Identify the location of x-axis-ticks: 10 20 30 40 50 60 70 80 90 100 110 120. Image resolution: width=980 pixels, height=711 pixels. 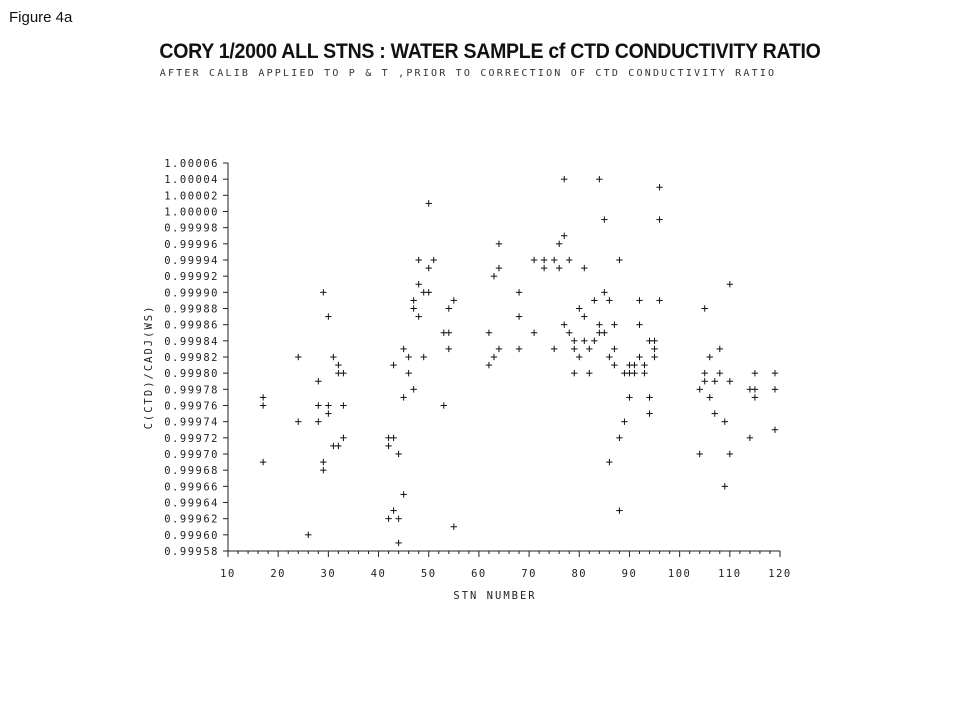
(505, 565).